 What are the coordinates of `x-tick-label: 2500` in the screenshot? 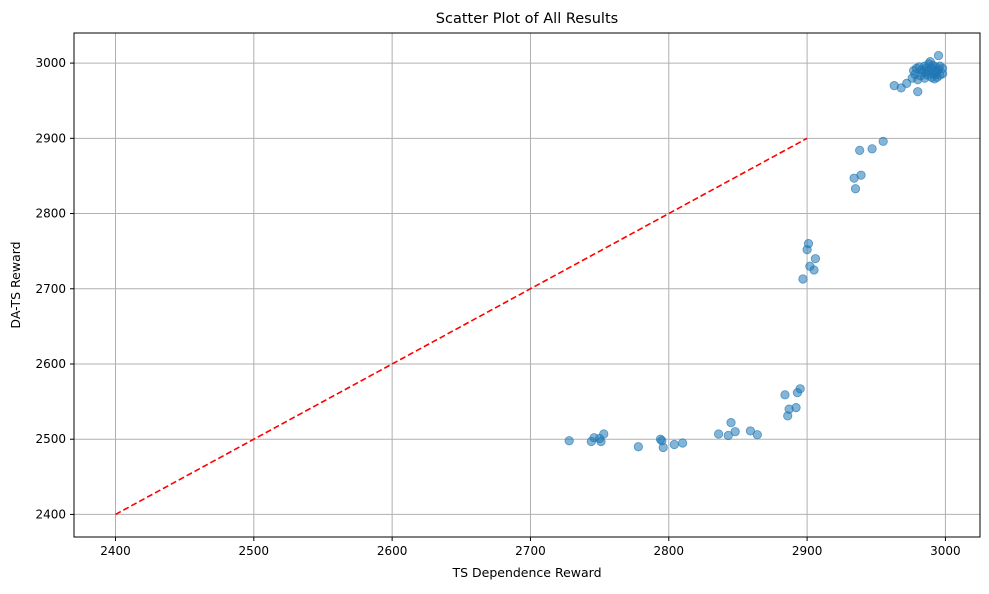 It's located at (254, 551).